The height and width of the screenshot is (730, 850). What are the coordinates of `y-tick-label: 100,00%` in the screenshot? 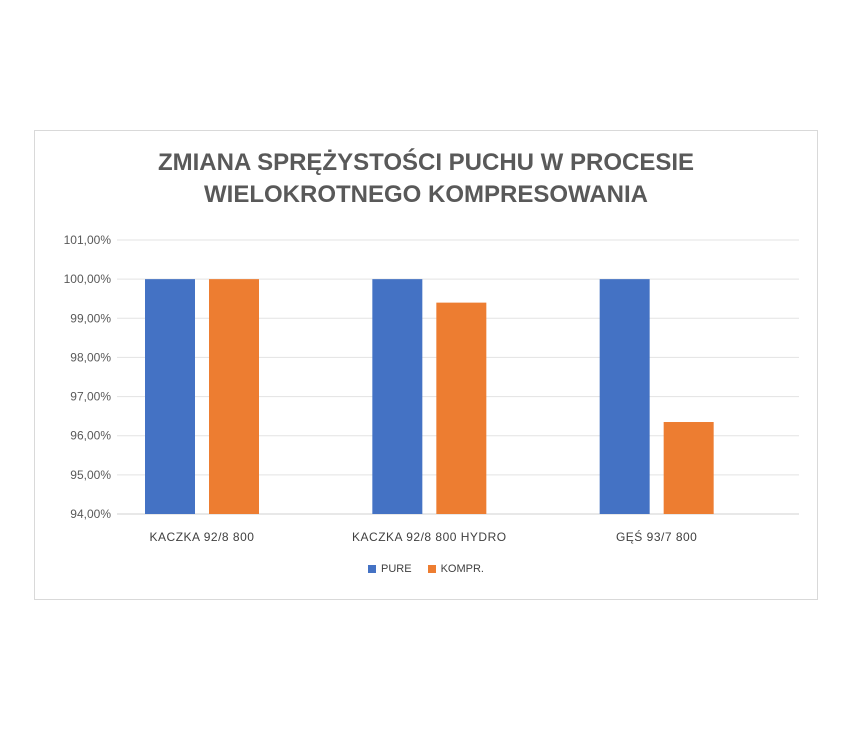 It's located at (88, 279).